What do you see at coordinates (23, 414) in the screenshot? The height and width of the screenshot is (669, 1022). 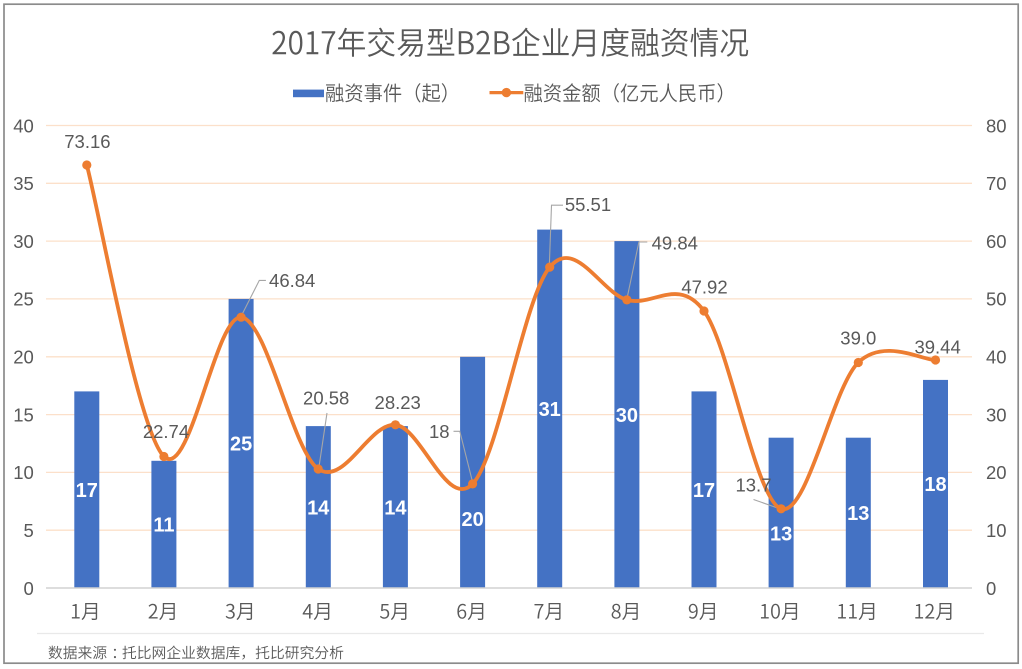 I see `svg-text: 15` at bounding box center [23, 414].